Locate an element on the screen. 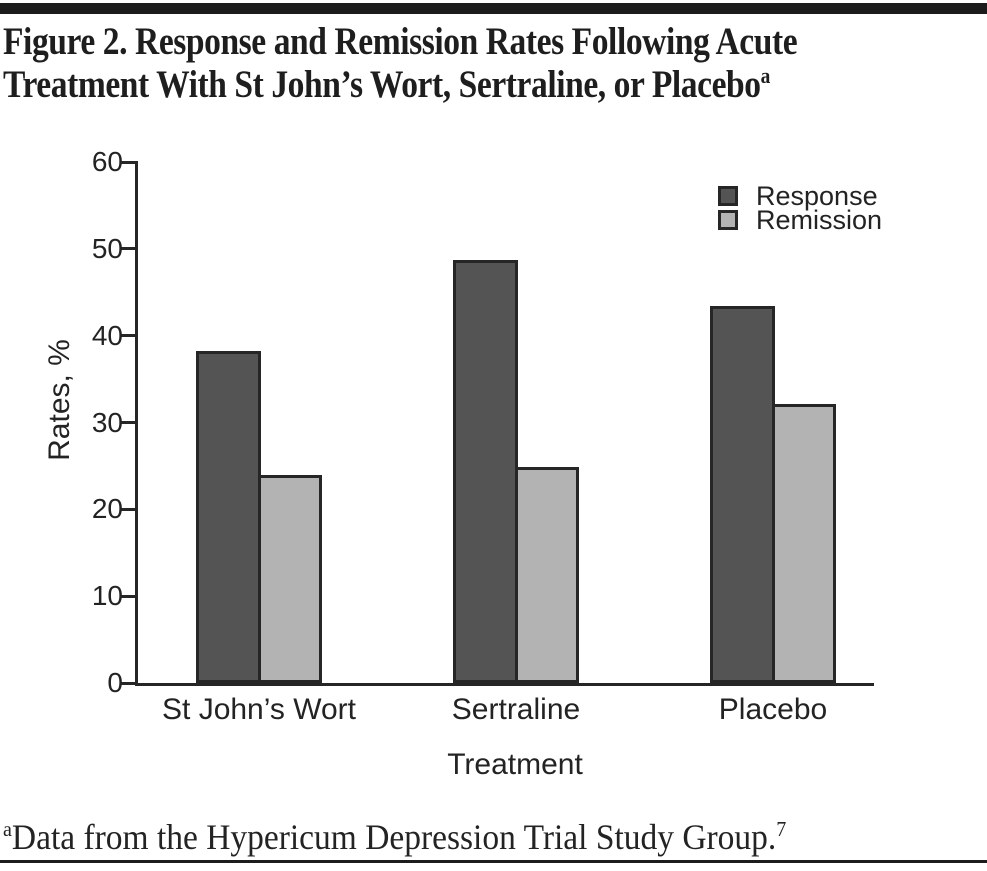 The width and height of the screenshot is (987, 871). y-tick-label-10: 10 is located at coordinates (107, 596).